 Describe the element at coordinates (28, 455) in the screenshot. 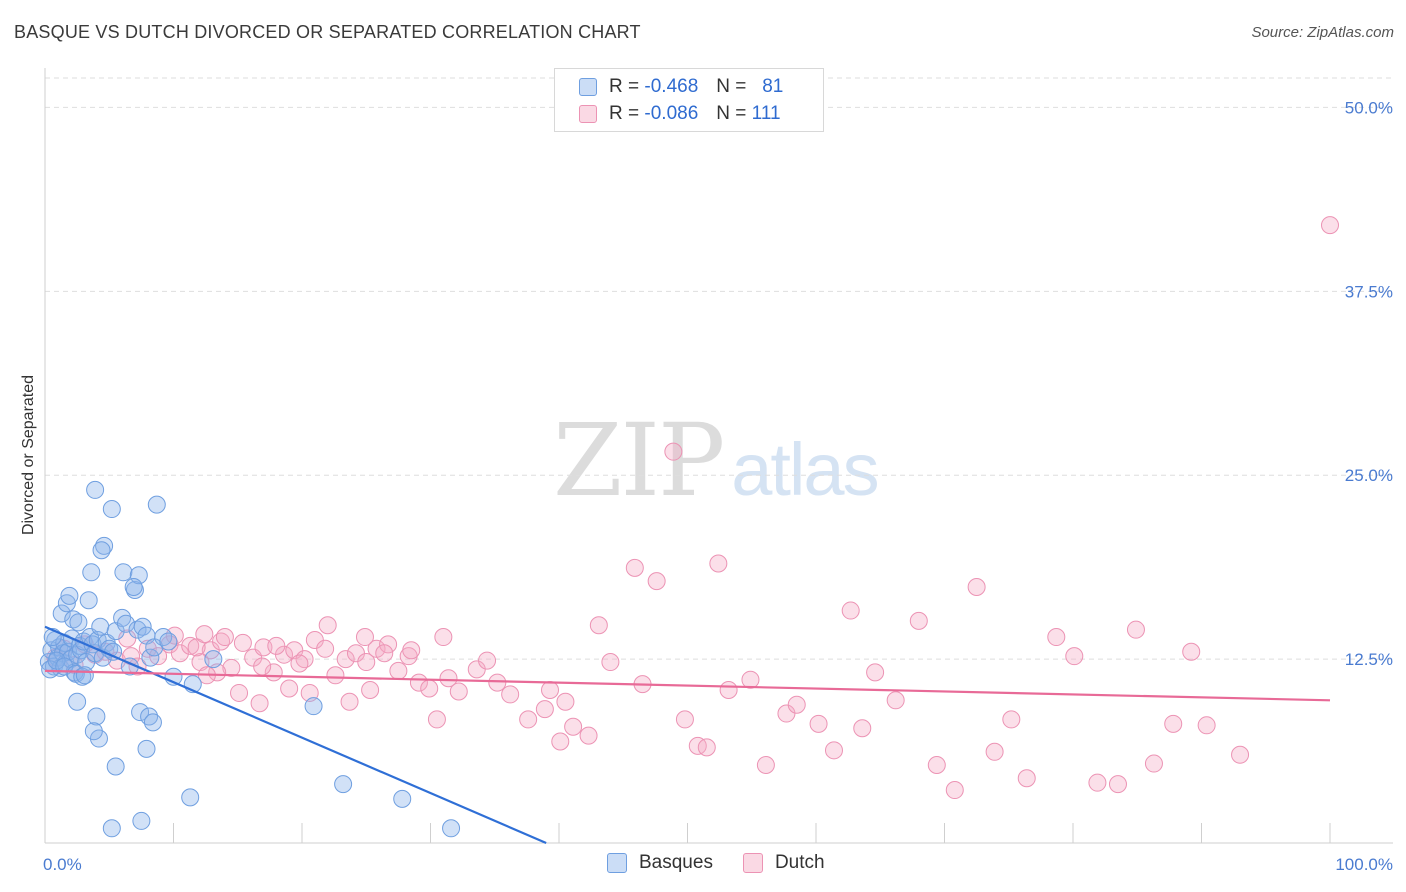

I see `y-axis-title: Divorced or Separated` at that location.